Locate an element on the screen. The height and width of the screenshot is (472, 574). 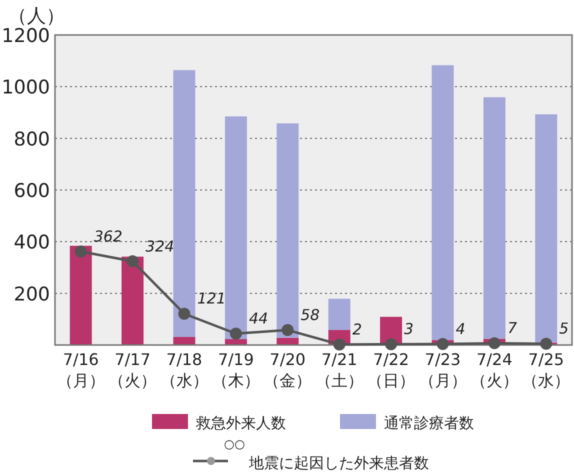
y-tick-label: 400 is located at coordinates (32, 243).